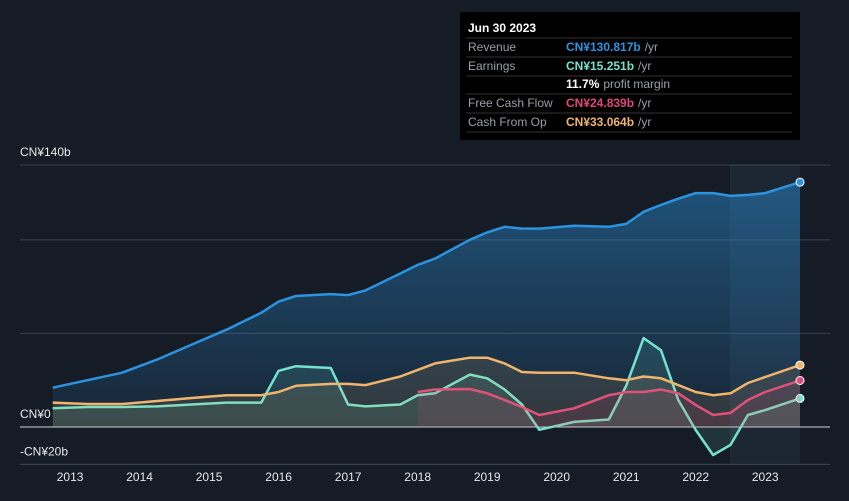 The width and height of the screenshot is (849, 501). I want to click on tooltip-value: CN¥15.251b/yr, so click(608, 66).